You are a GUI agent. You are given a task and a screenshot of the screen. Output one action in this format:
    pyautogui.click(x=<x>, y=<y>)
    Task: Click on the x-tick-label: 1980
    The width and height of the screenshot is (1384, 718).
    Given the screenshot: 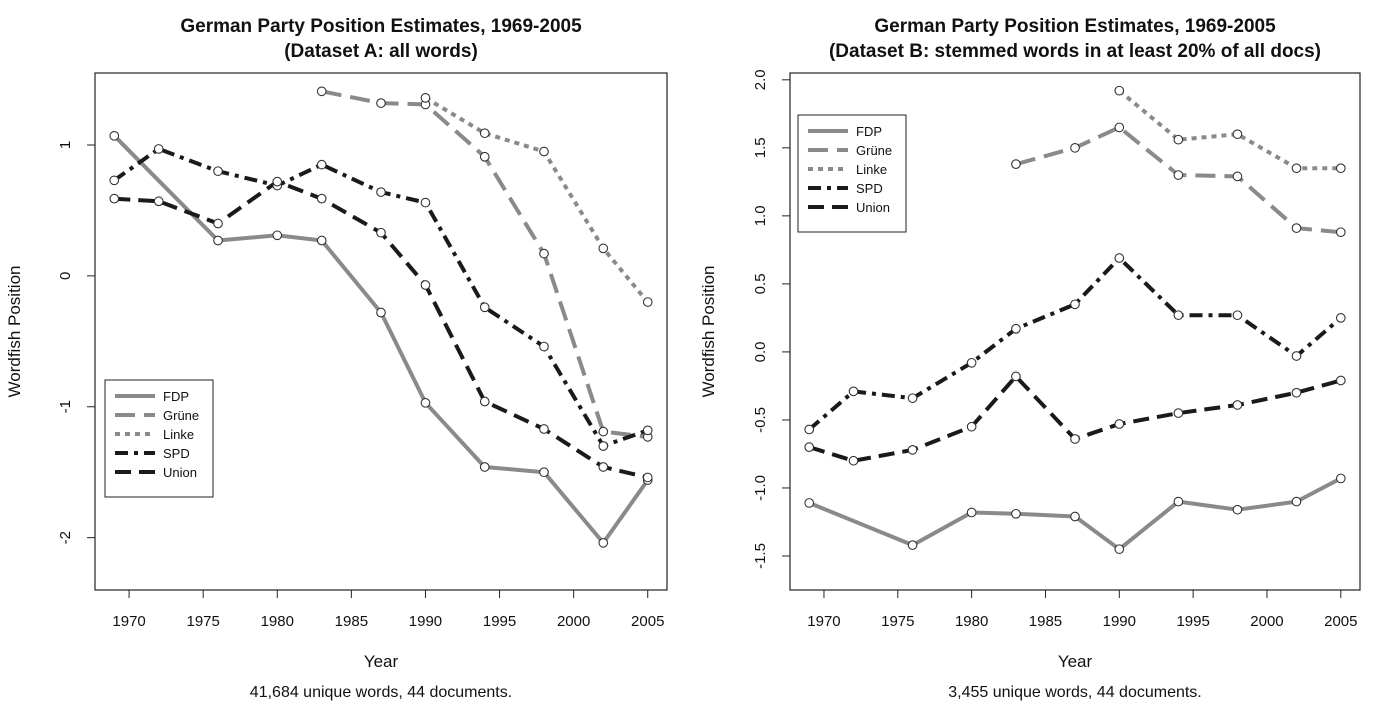 What is the action you would take?
    pyautogui.click(x=971, y=621)
    